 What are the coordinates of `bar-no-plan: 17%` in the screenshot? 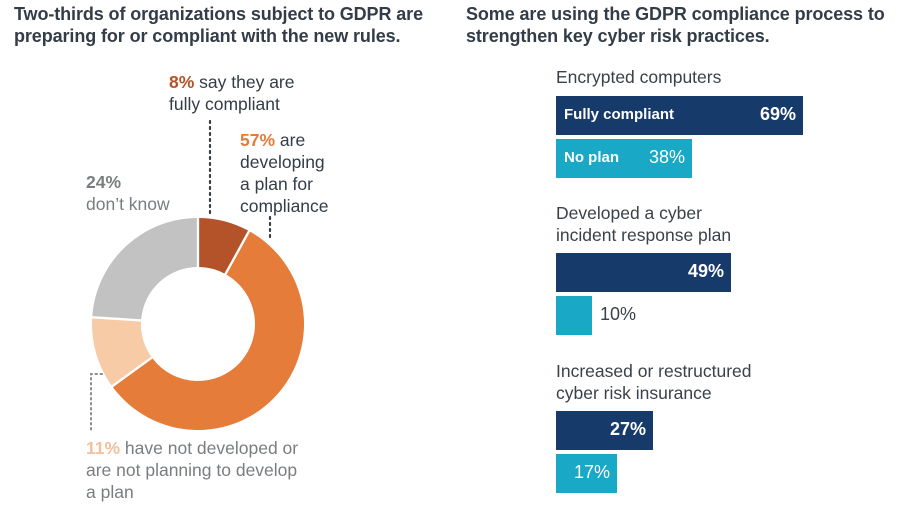 It's located at (586, 473).